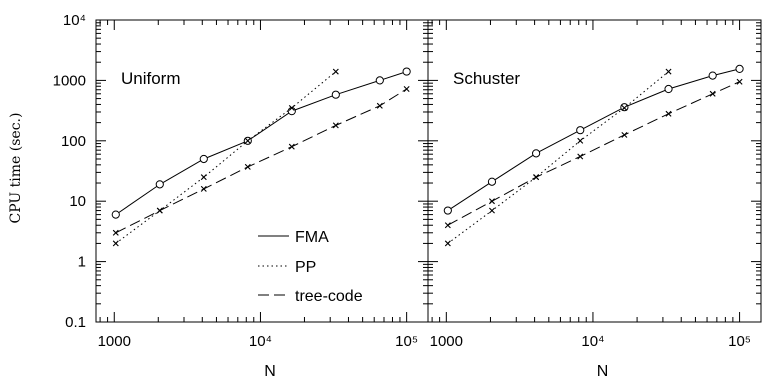 This screenshot has height=383, width=781. I want to click on y-tick-label: 1000, so click(69, 80).